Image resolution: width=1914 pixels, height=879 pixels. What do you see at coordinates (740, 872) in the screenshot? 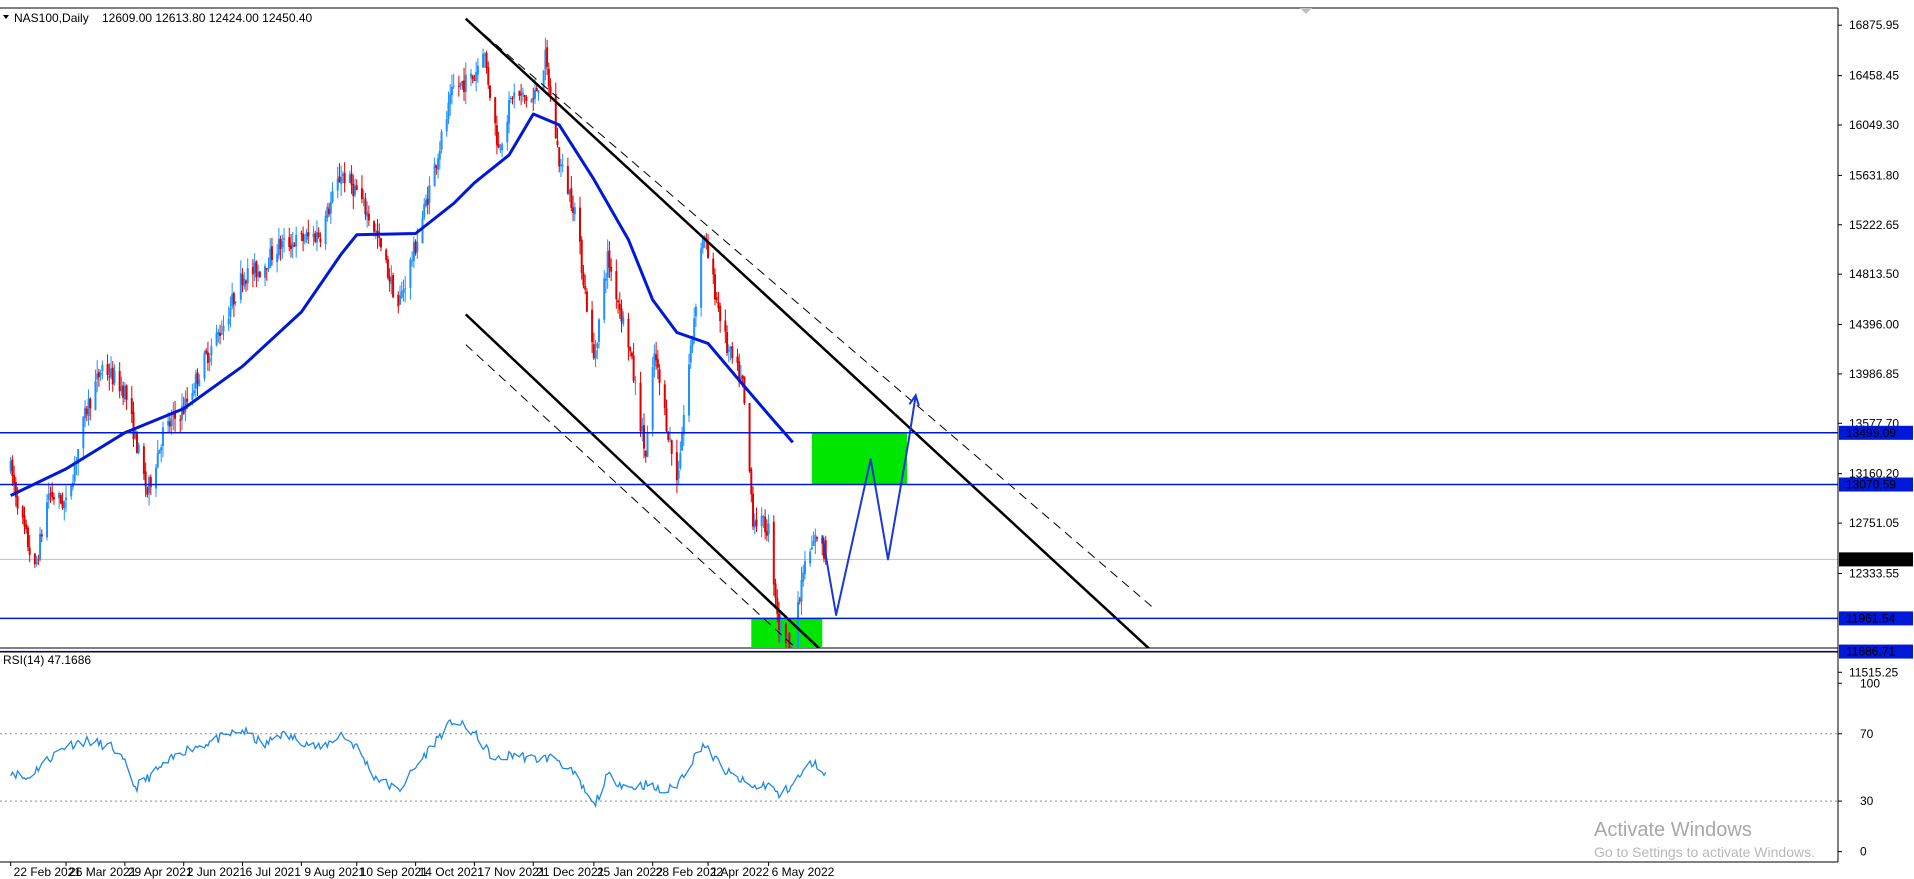
I see `date-tick-label: 1 Apr 2022` at bounding box center [740, 872].